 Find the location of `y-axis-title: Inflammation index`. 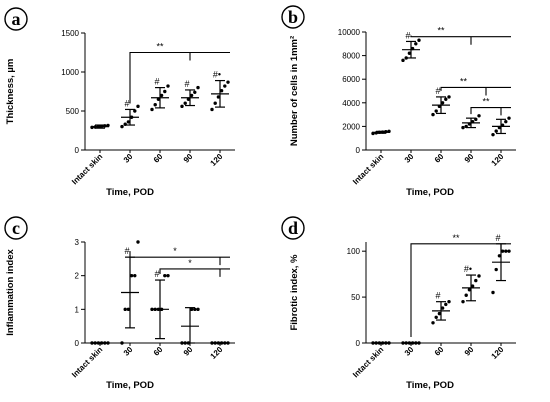

y-axis-title: Inflammation index is located at coordinates (10, 292).